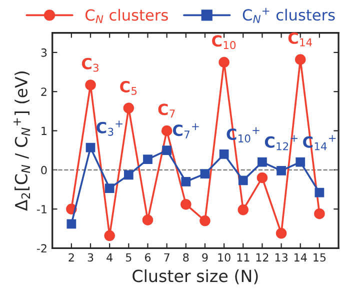  I want to click on annotation: C$_{10}$, so click(224, 42).